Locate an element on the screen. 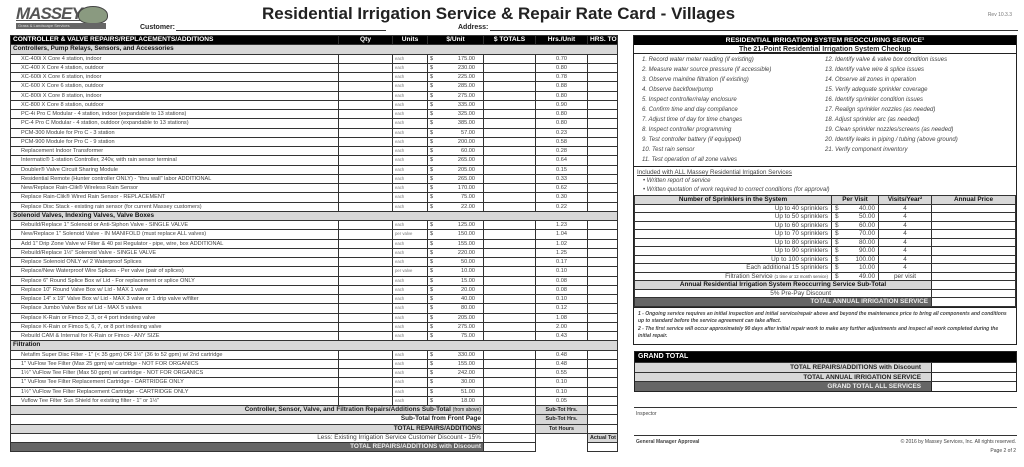 Image resolution: width=1024 pixels, height=467 pixels. customer-field is located at coordinates (281, 30).